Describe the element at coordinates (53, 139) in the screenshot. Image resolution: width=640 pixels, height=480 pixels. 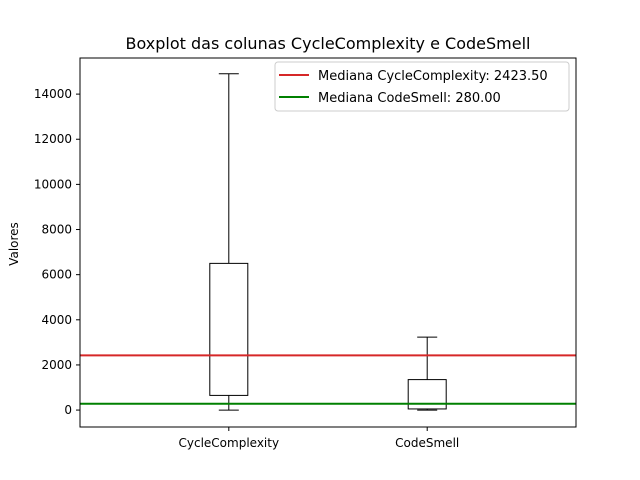
I see `y-tick-label: 12000` at that location.